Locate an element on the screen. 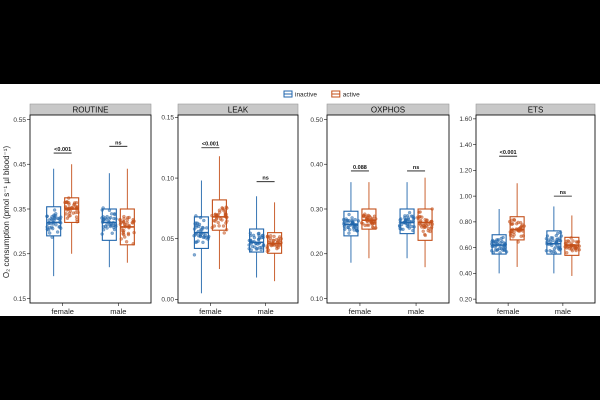 The image size is (600, 400). y-tick-label: 0.30 is located at coordinates (316, 209).